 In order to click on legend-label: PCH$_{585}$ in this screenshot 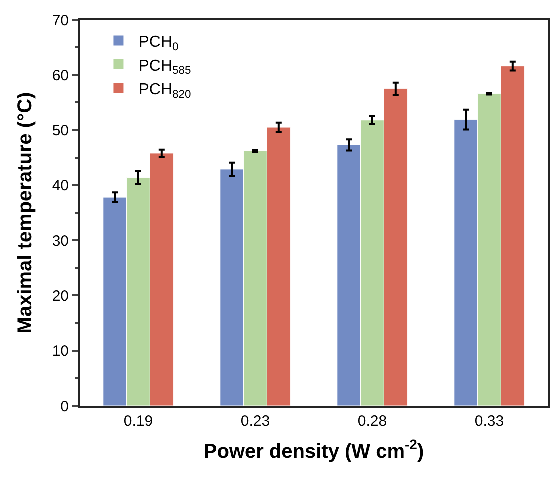, I will do `click(165, 68)`.